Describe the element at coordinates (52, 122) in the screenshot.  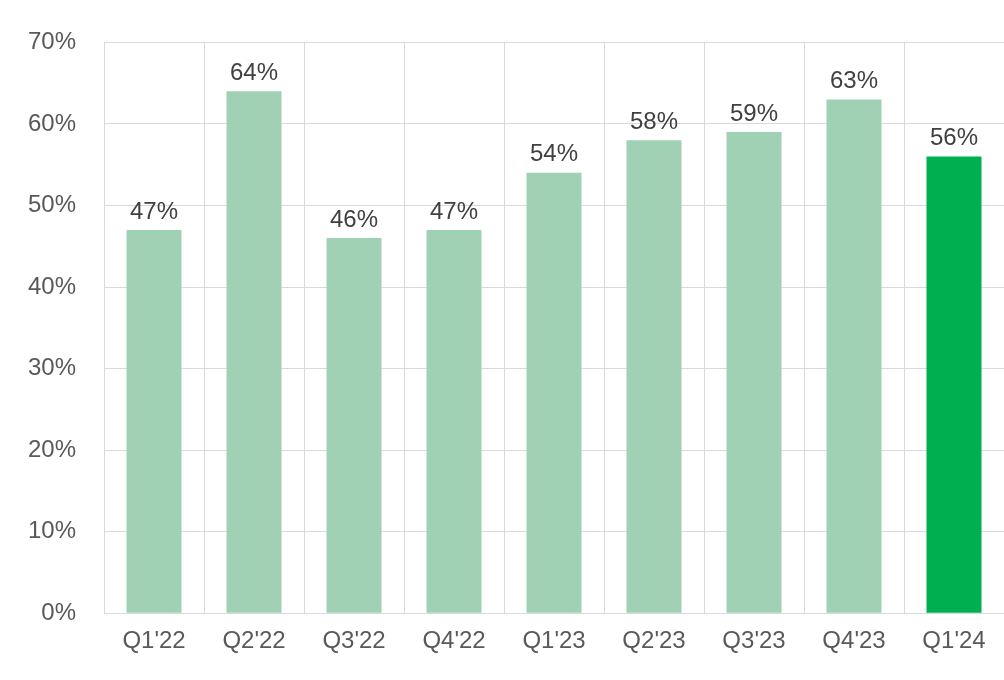
I see `y-tick-label: 60%` at that location.